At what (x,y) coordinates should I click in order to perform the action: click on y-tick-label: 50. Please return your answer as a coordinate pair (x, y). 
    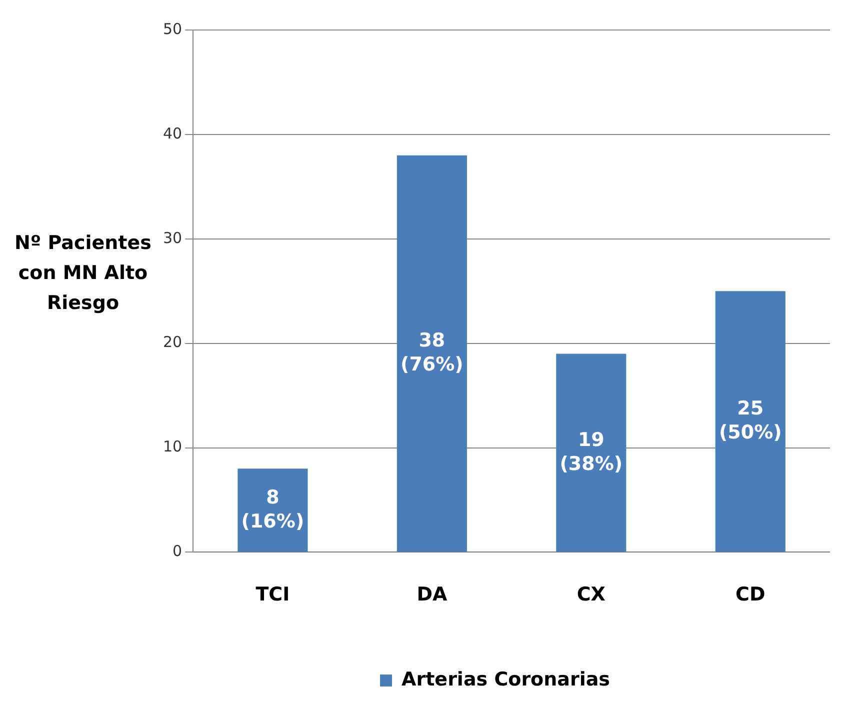
    Looking at the image, I should click on (172, 29).